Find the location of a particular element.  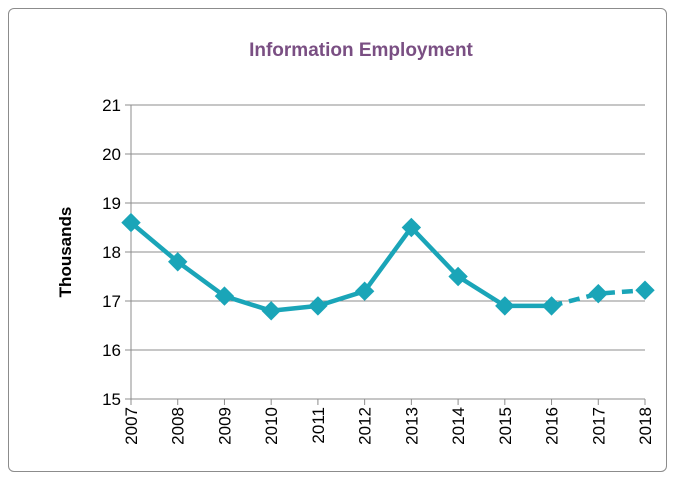

y-tick-label-20: 20 is located at coordinates (111, 154).